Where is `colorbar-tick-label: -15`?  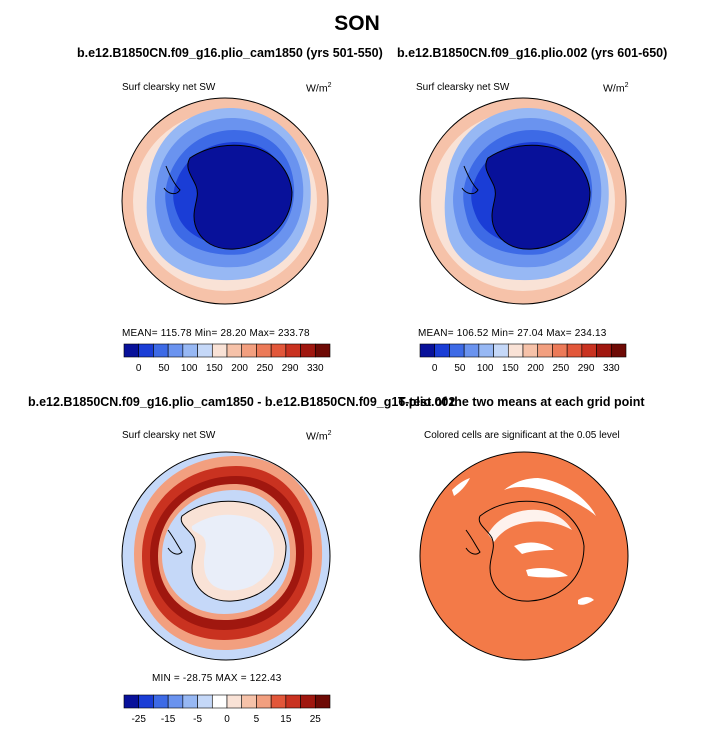
colorbar-tick-label: -15 is located at coordinates (168, 719).